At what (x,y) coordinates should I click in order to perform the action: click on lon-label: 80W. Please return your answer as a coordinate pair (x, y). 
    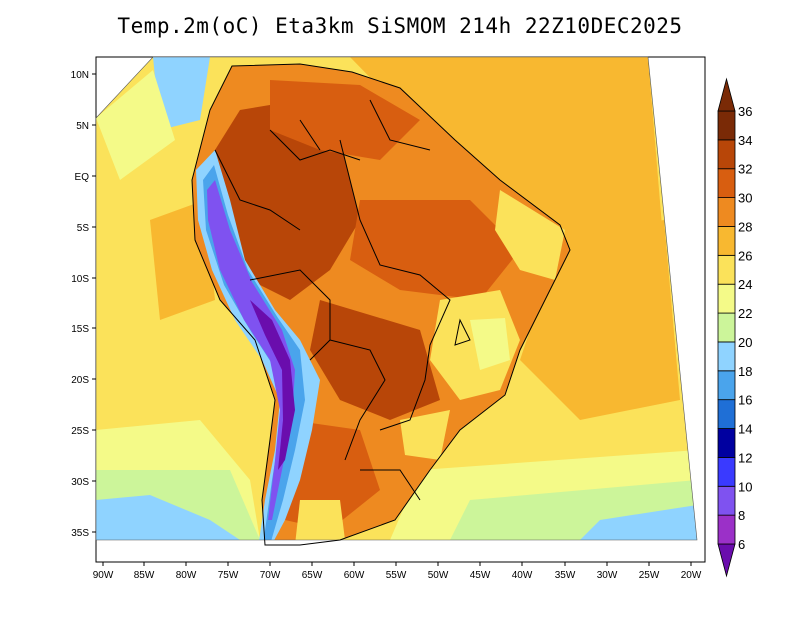
    Looking at the image, I should click on (186, 575).